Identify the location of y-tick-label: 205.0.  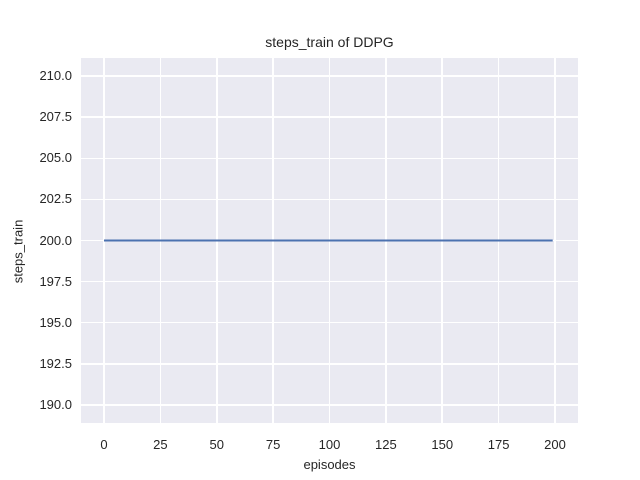
(55, 158).